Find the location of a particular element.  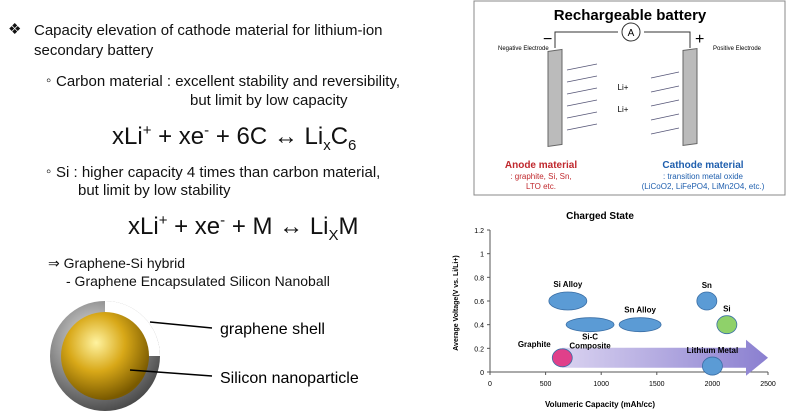

x-label: Volumeric Capacity (mAh/cc) is located at coordinates (600, 404).